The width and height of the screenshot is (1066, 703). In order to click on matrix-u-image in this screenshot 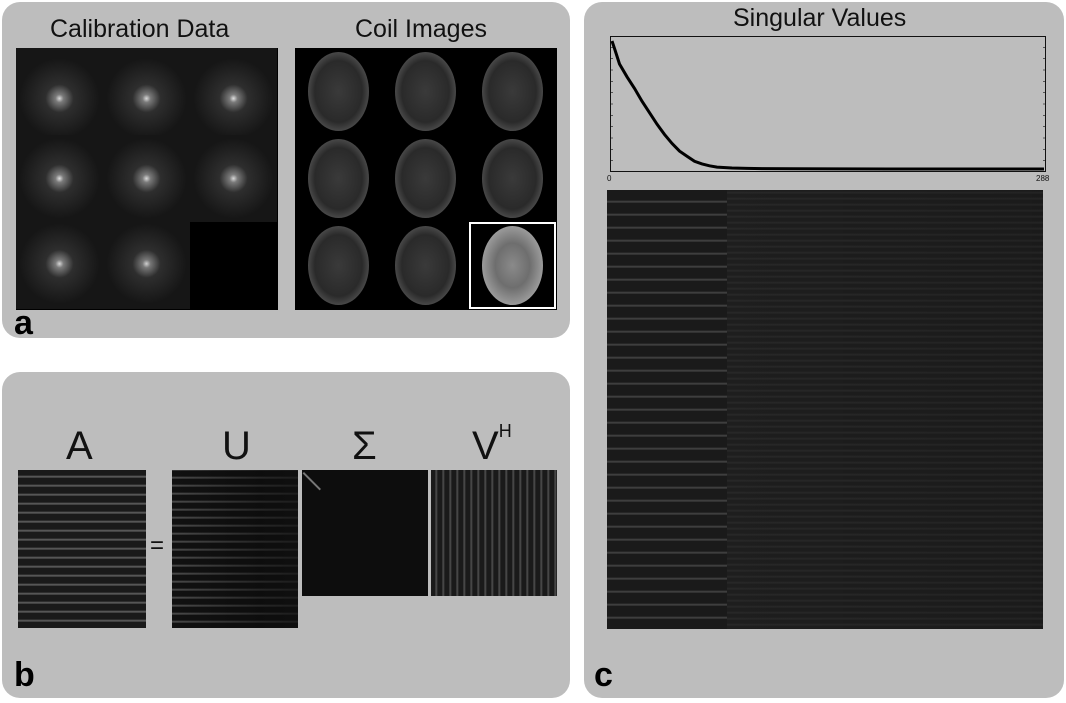, I will do `click(235, 549)`.